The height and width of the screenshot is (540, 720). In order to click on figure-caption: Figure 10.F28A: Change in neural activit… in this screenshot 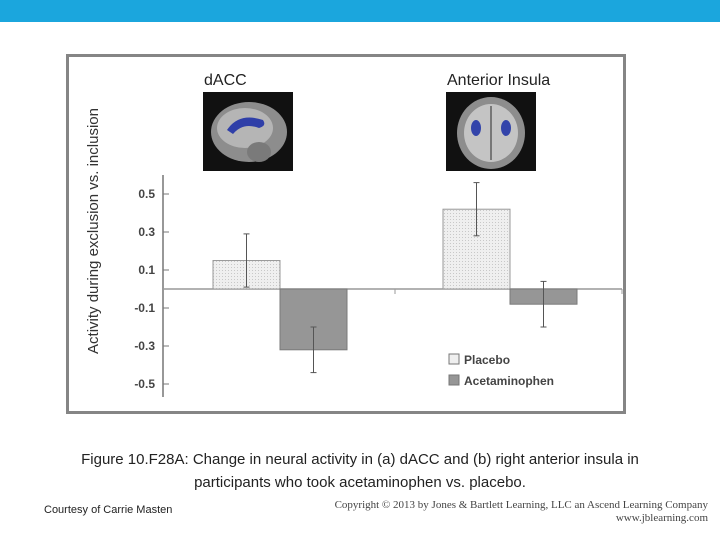, I will do `click(360, 471)`.